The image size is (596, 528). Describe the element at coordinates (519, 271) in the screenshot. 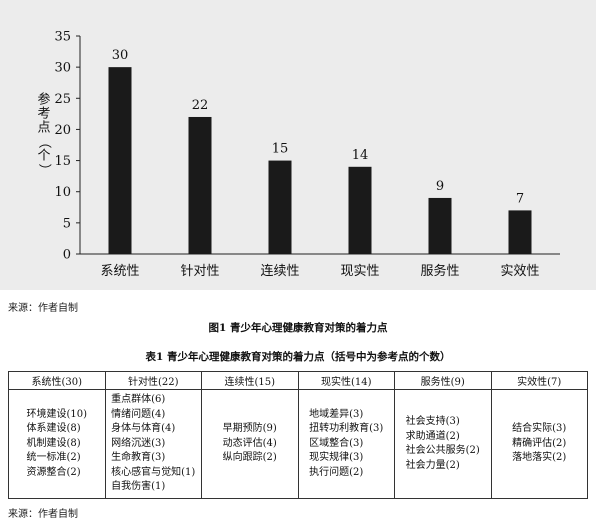

I see `x-tick-label: 实效性` at that location.